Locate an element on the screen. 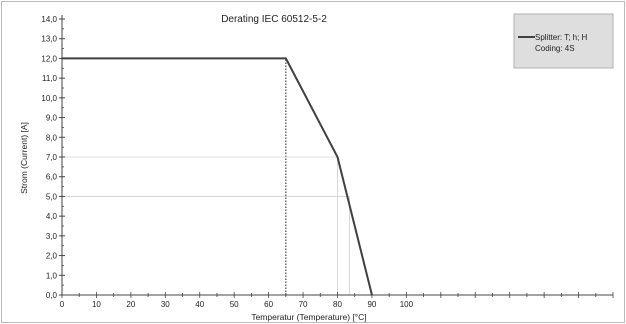  y-tick-label: 9,0 is located at coordinates (52, 118).